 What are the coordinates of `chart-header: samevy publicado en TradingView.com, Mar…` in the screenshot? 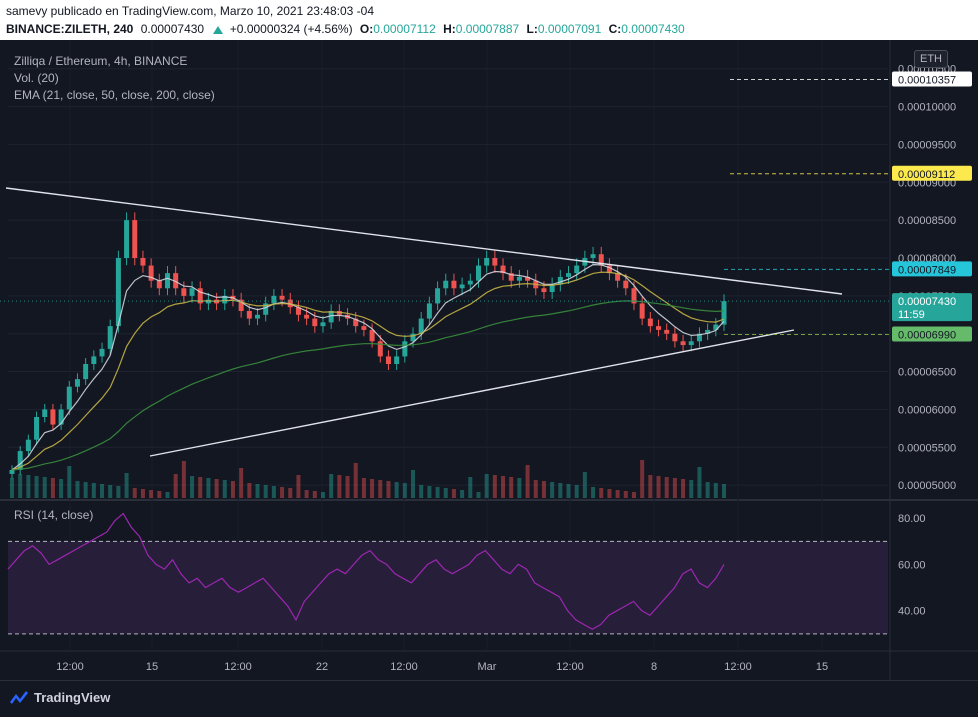 It's located at (489, 20).